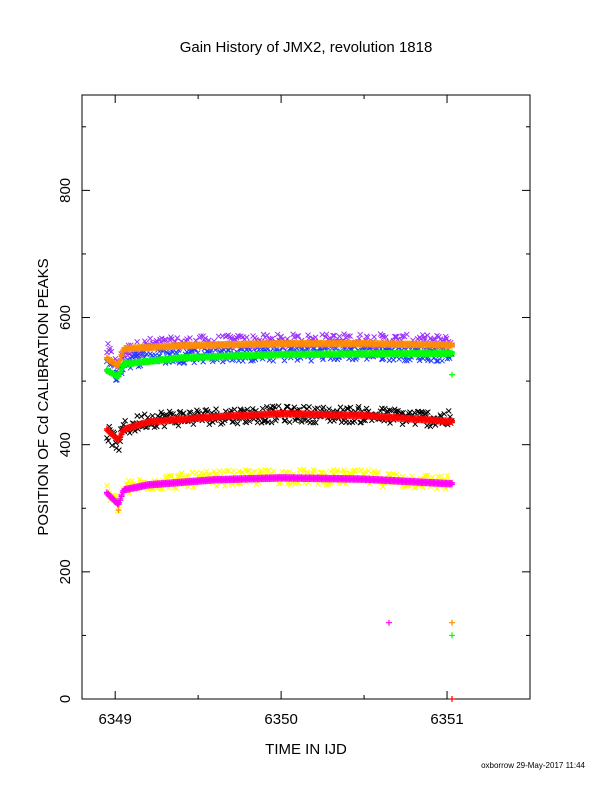  I want to click on y-tick-label: 400, so click(65, 444).